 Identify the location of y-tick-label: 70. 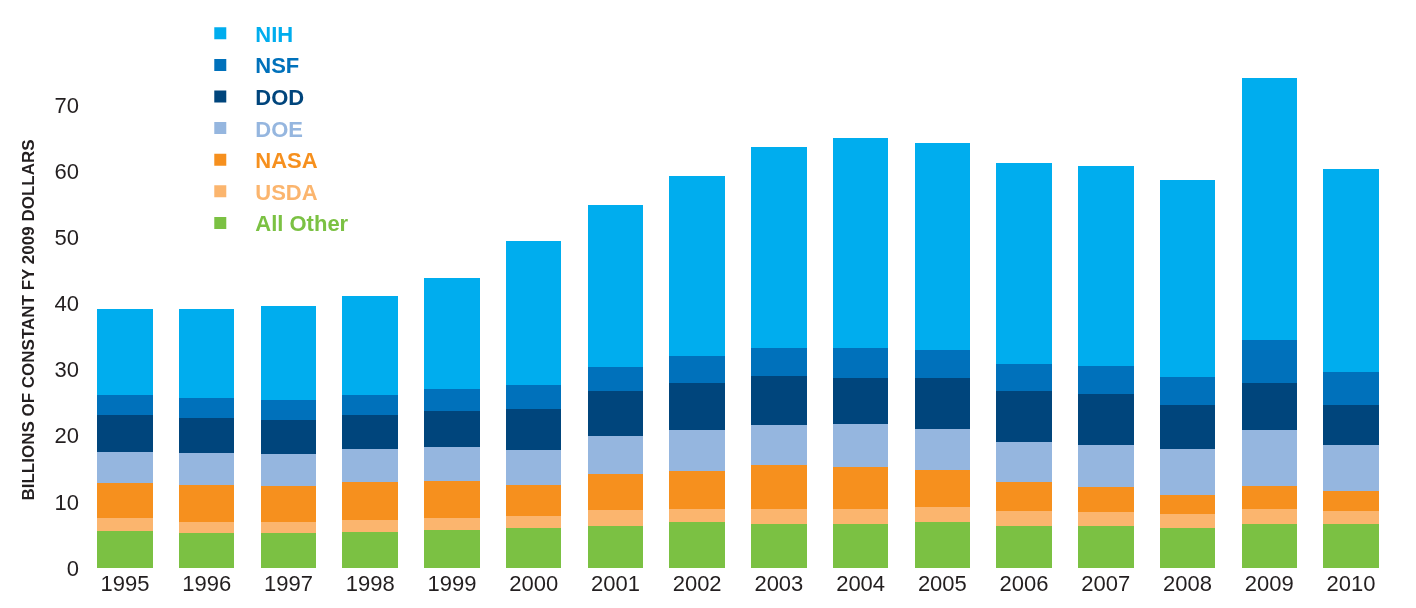
(66, 105).